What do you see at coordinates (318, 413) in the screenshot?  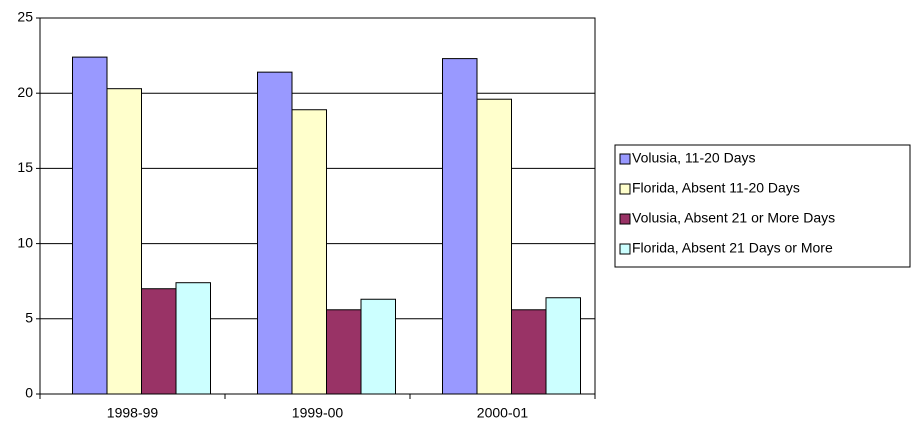 I see `x-tick-label: 1999-00` at bounding box center [318, 413].